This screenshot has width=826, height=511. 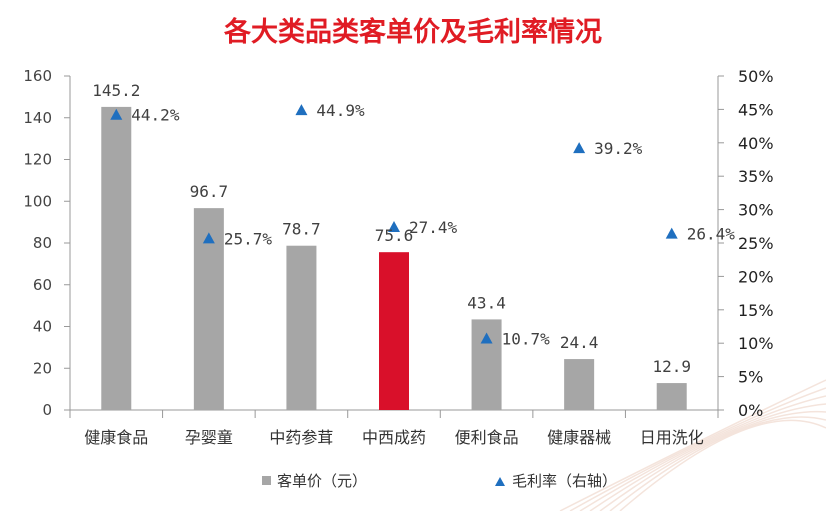 I want to click on margin-value-label: 26.4%, so click(x=711, y=234).